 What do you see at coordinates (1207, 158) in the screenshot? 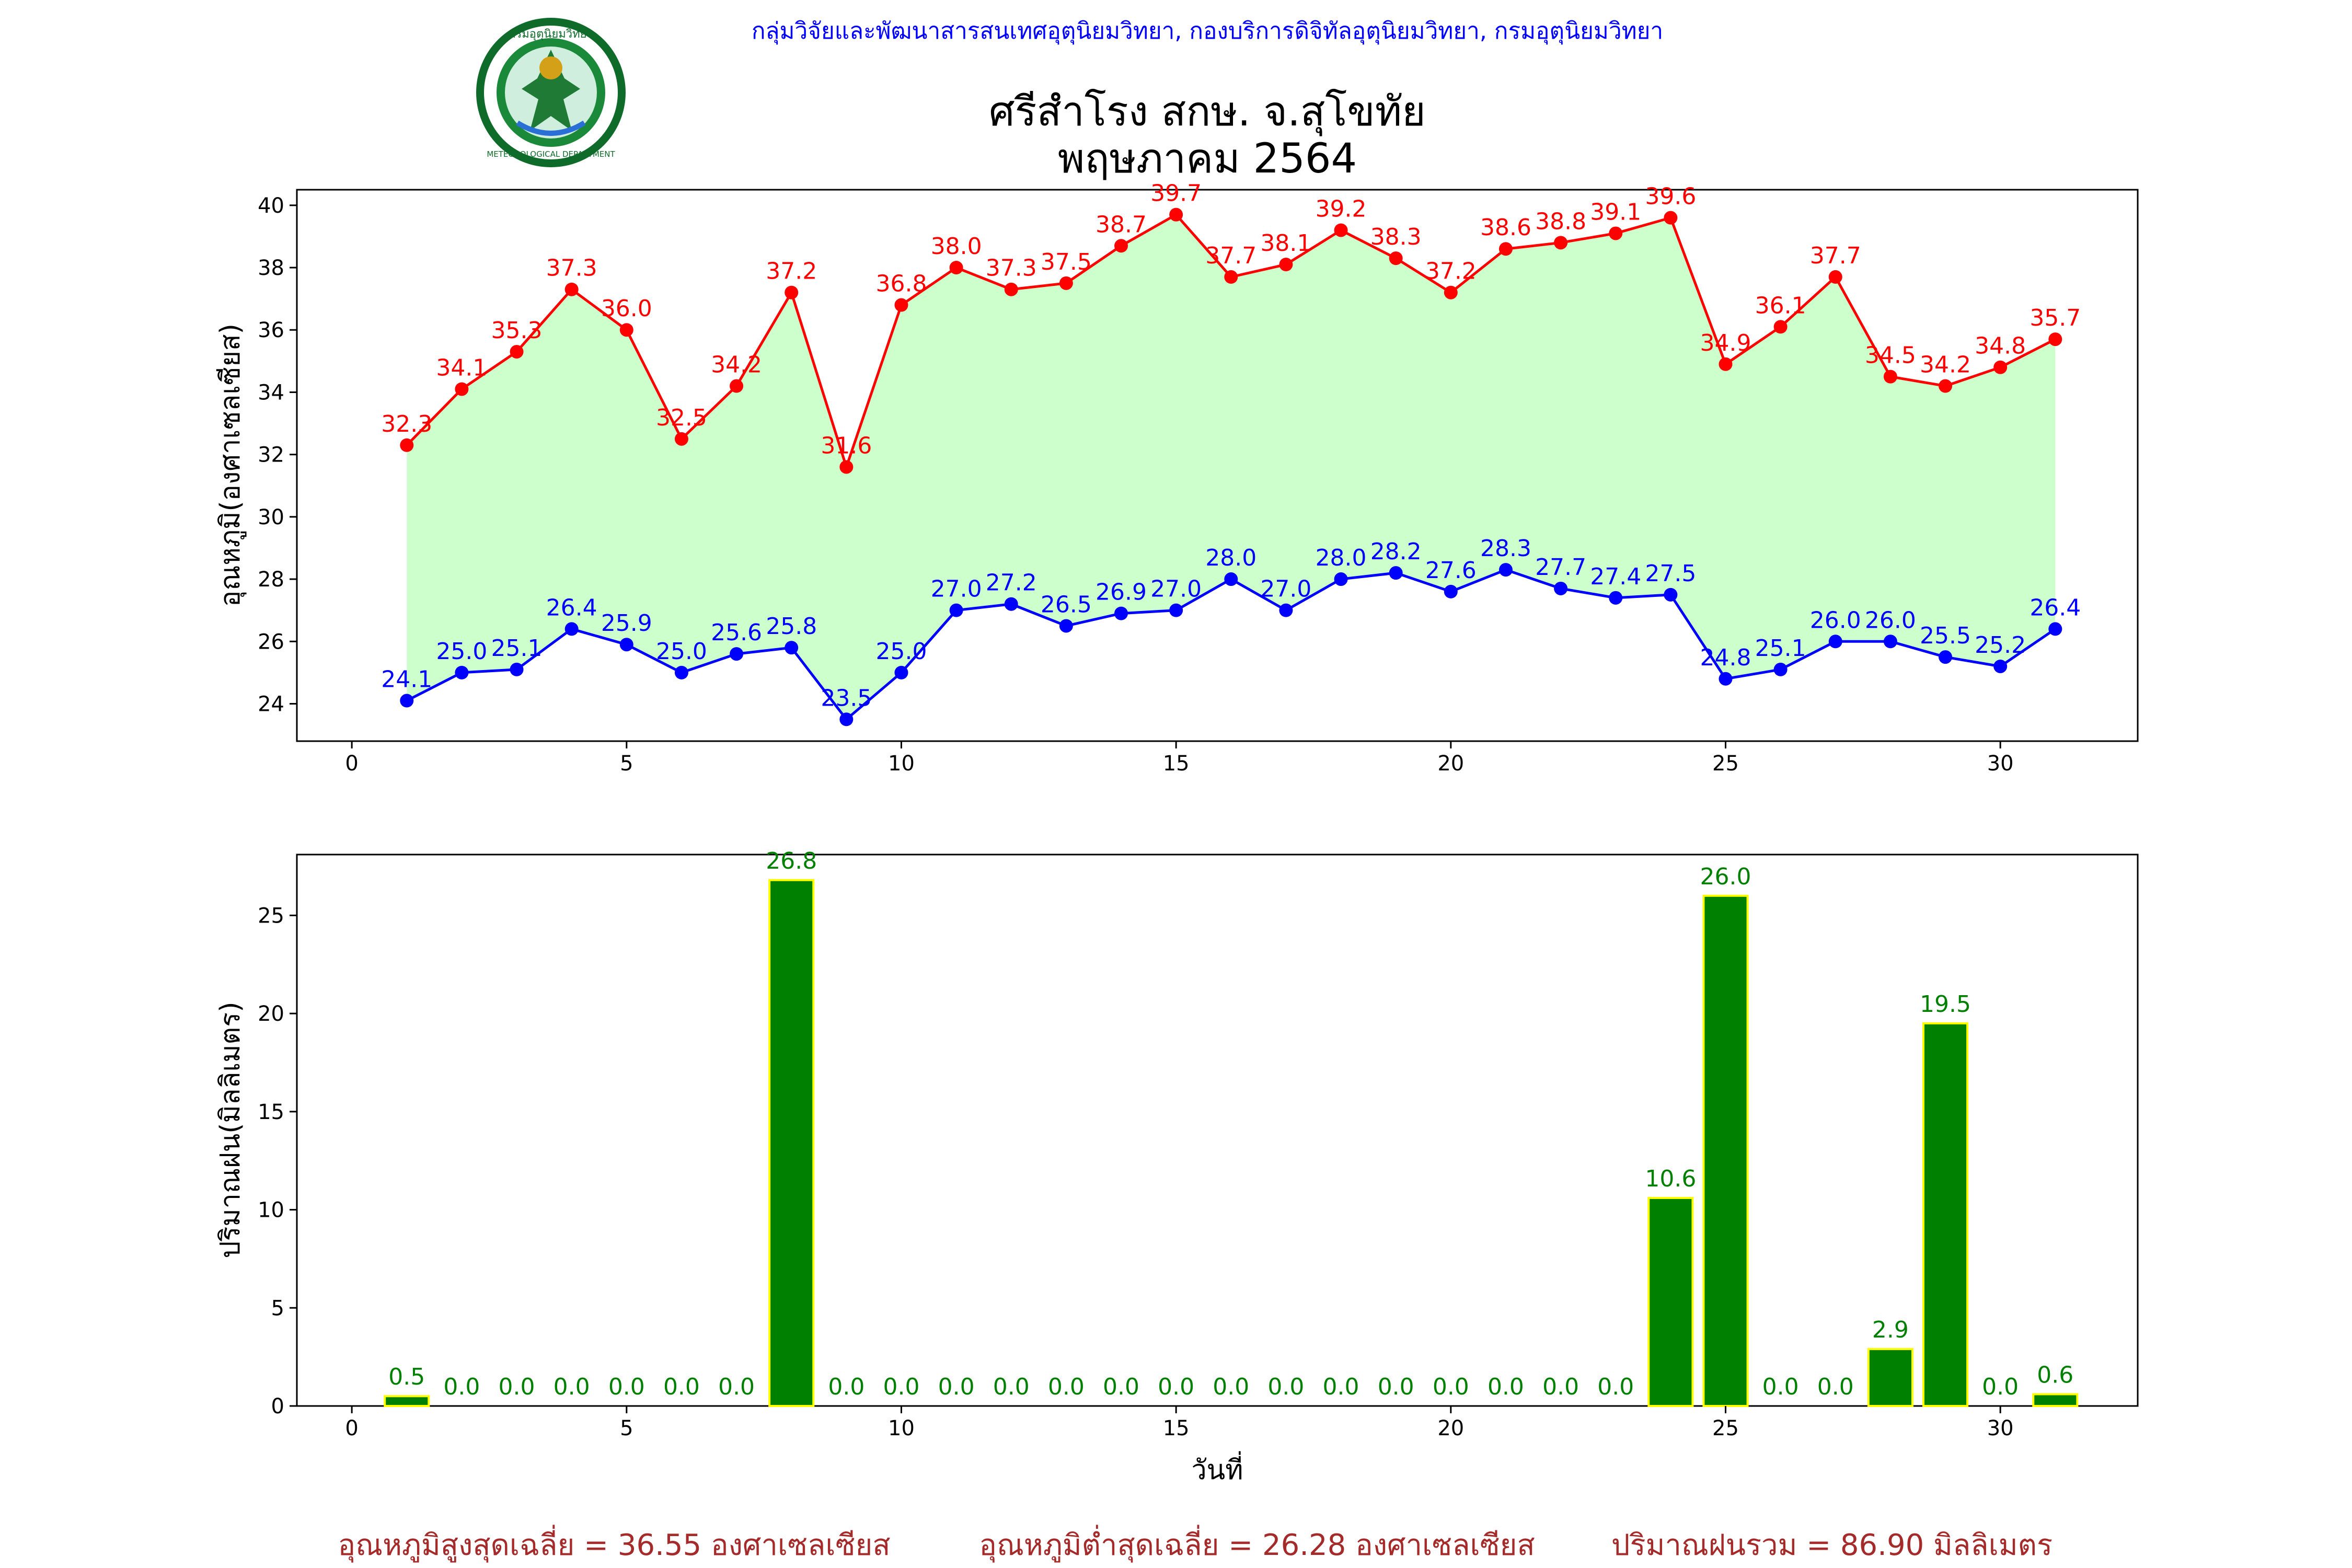
I see `period-title: พฤษภาคม 2564` at bounding box center [1207, 158].